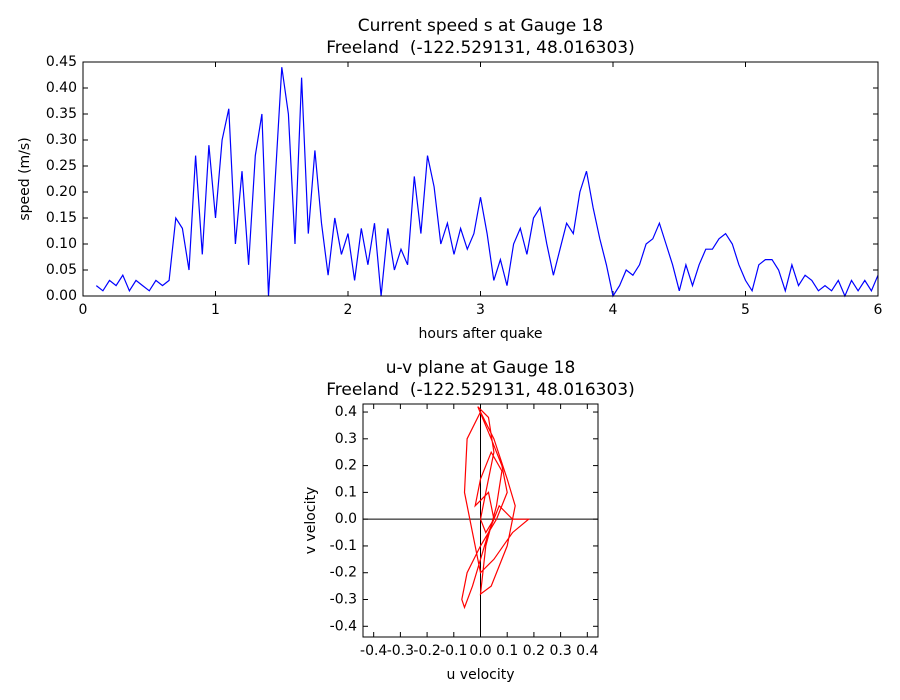  I want to click on y-axis-label: speed (m/s), so click(25, 178).